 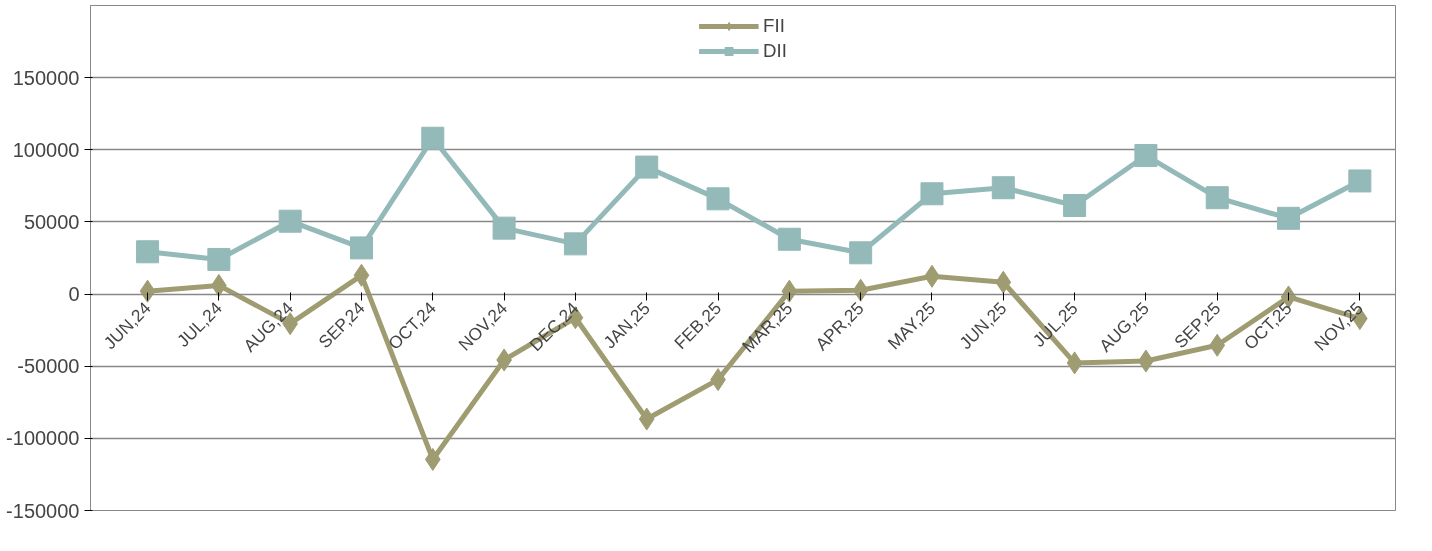 What do you see at coordinates (43, 510) in the screenshot?
I see `y-tick-label: -150000` at bounding box center [43, 510].